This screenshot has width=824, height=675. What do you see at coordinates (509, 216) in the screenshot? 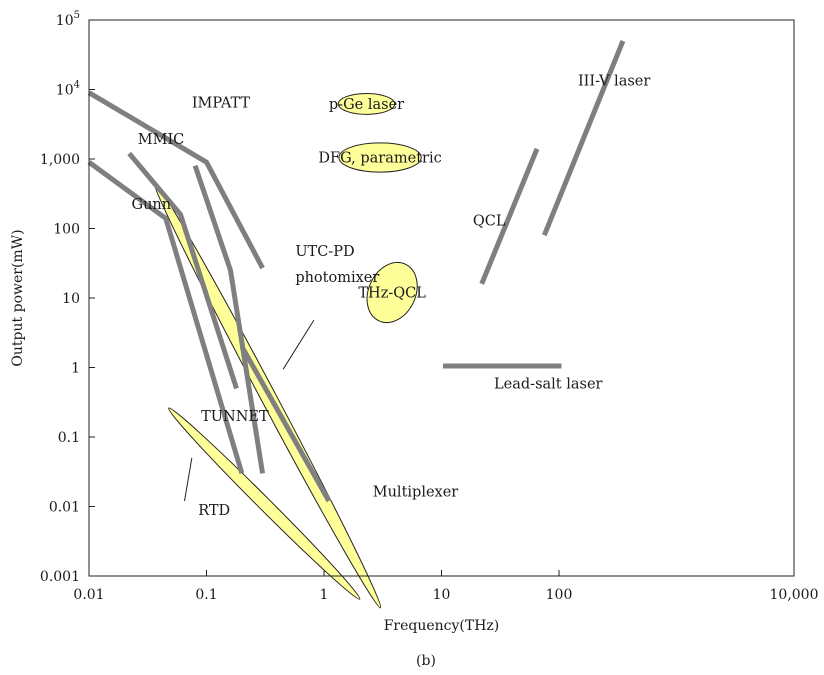
I see `line-qcl` at bounding box center [509, 216].